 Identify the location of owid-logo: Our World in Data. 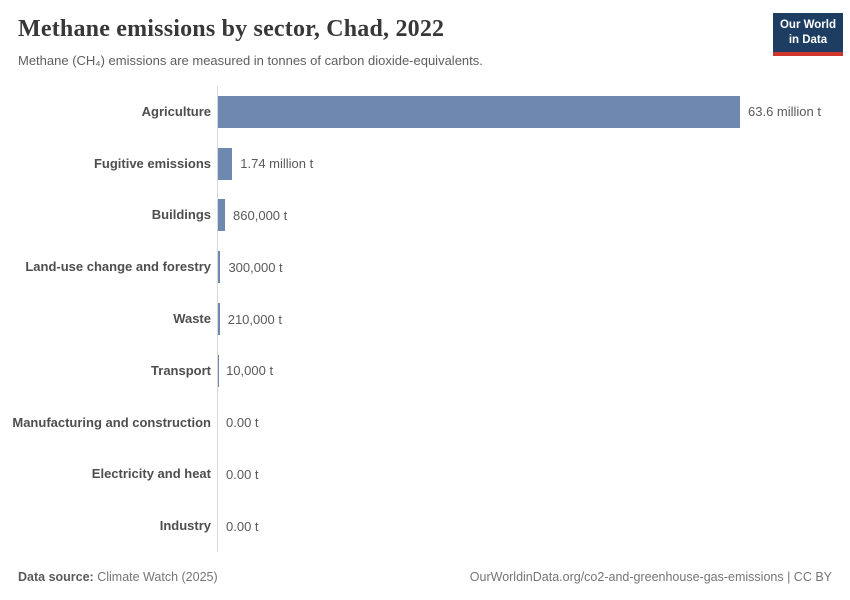
(807, 34).